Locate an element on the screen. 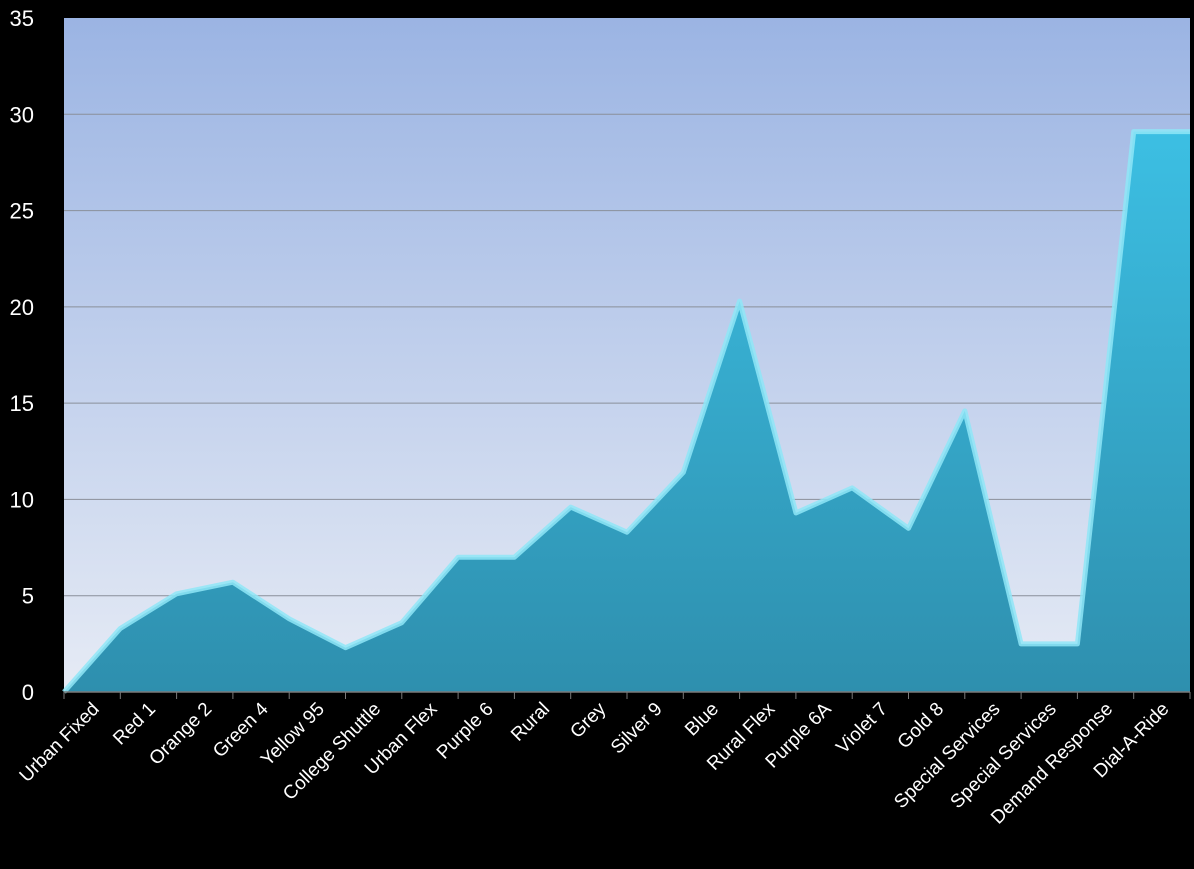 The width and height of the screenshot is (1194, 869). y-tick-label: 15 is located at coordinates (22, 403).